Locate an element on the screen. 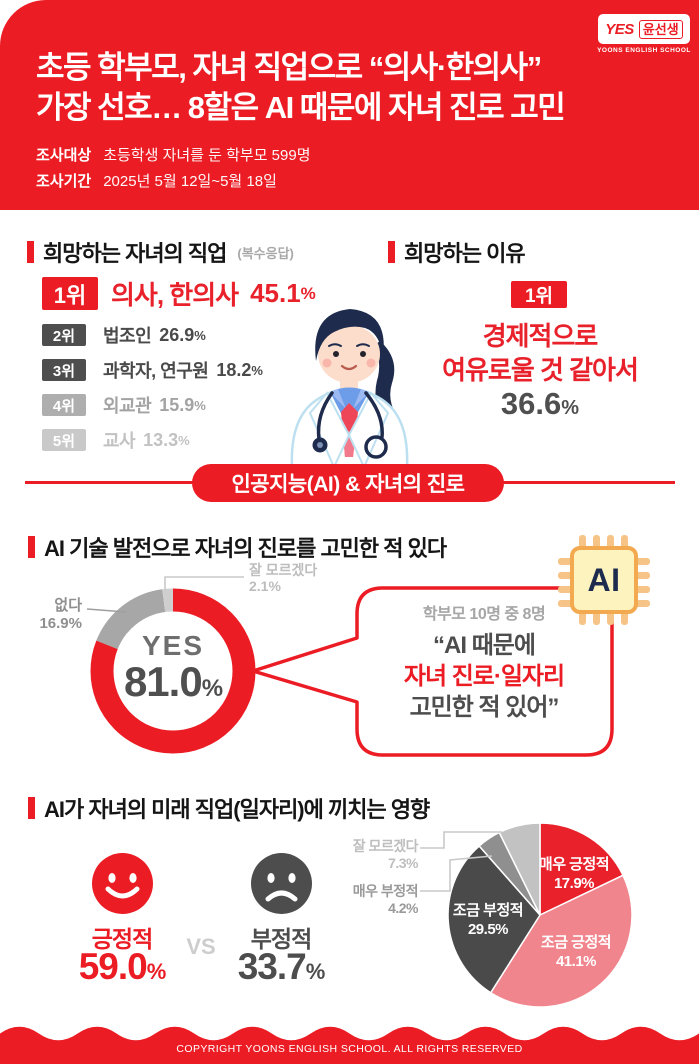 The width and height of the screenshot is (699, 1064). worry-section-title: AI 기술 발전으로 자녀의 진로를 고민한 적 있다 is located at coordinates (245, 548).